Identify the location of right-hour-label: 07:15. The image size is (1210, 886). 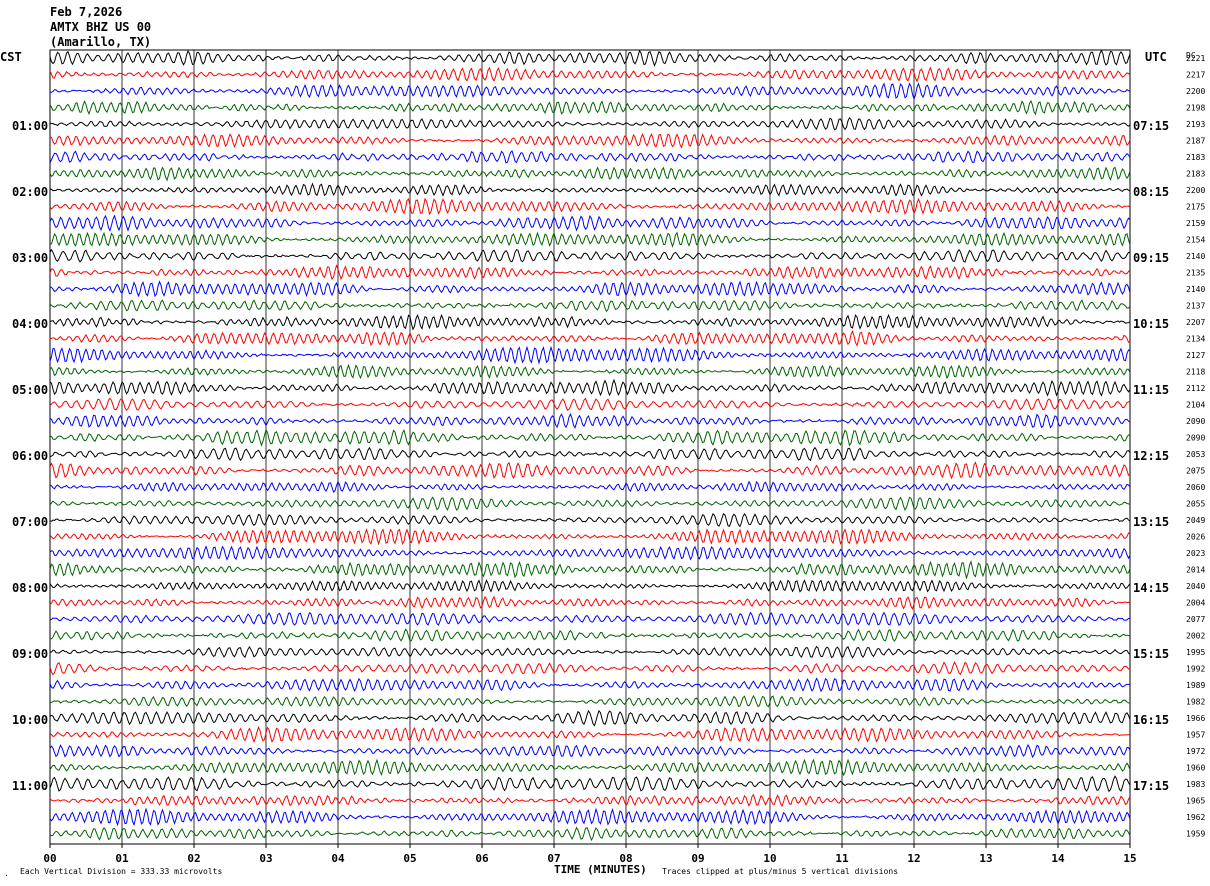
(1151, 126).